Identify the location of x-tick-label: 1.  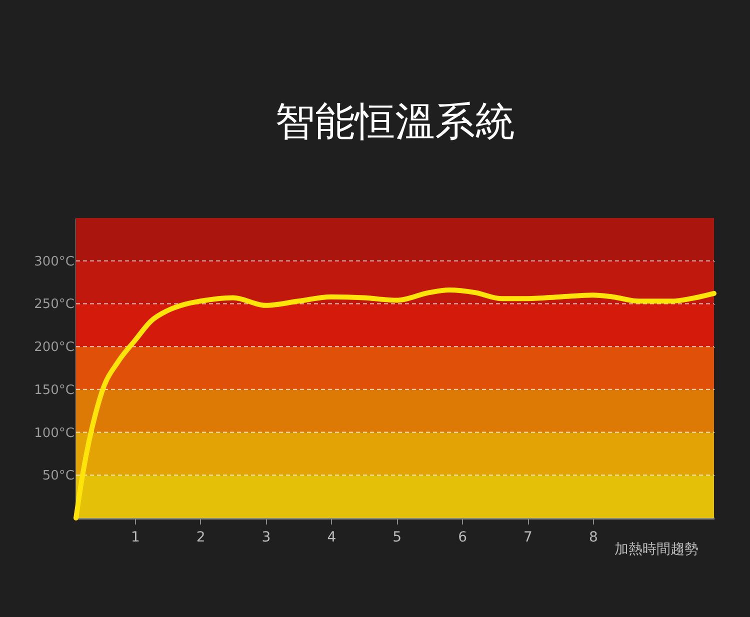
(135, 538).